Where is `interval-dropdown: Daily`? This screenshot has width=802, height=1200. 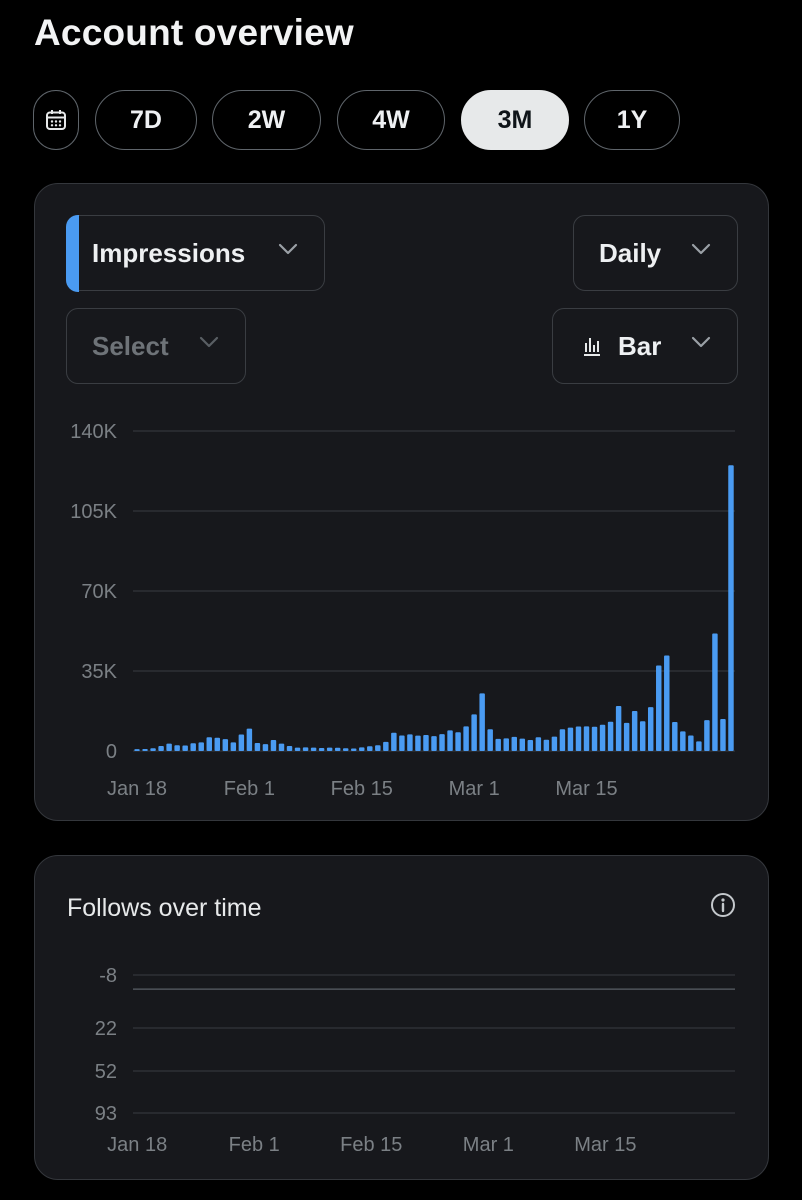 interval-dropdown: Daily is located at coordinates (655, 253).